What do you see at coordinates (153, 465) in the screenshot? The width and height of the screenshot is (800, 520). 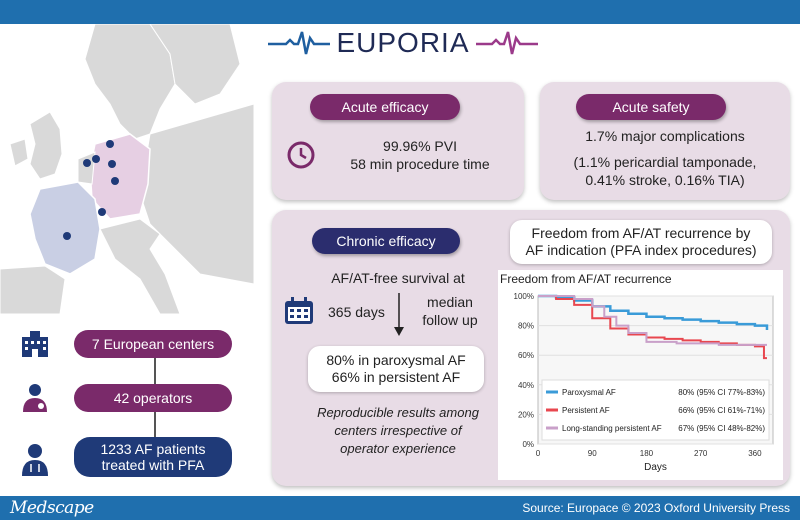 I see `patients-line2: treated with PFA` at bounding box center [153, 465].